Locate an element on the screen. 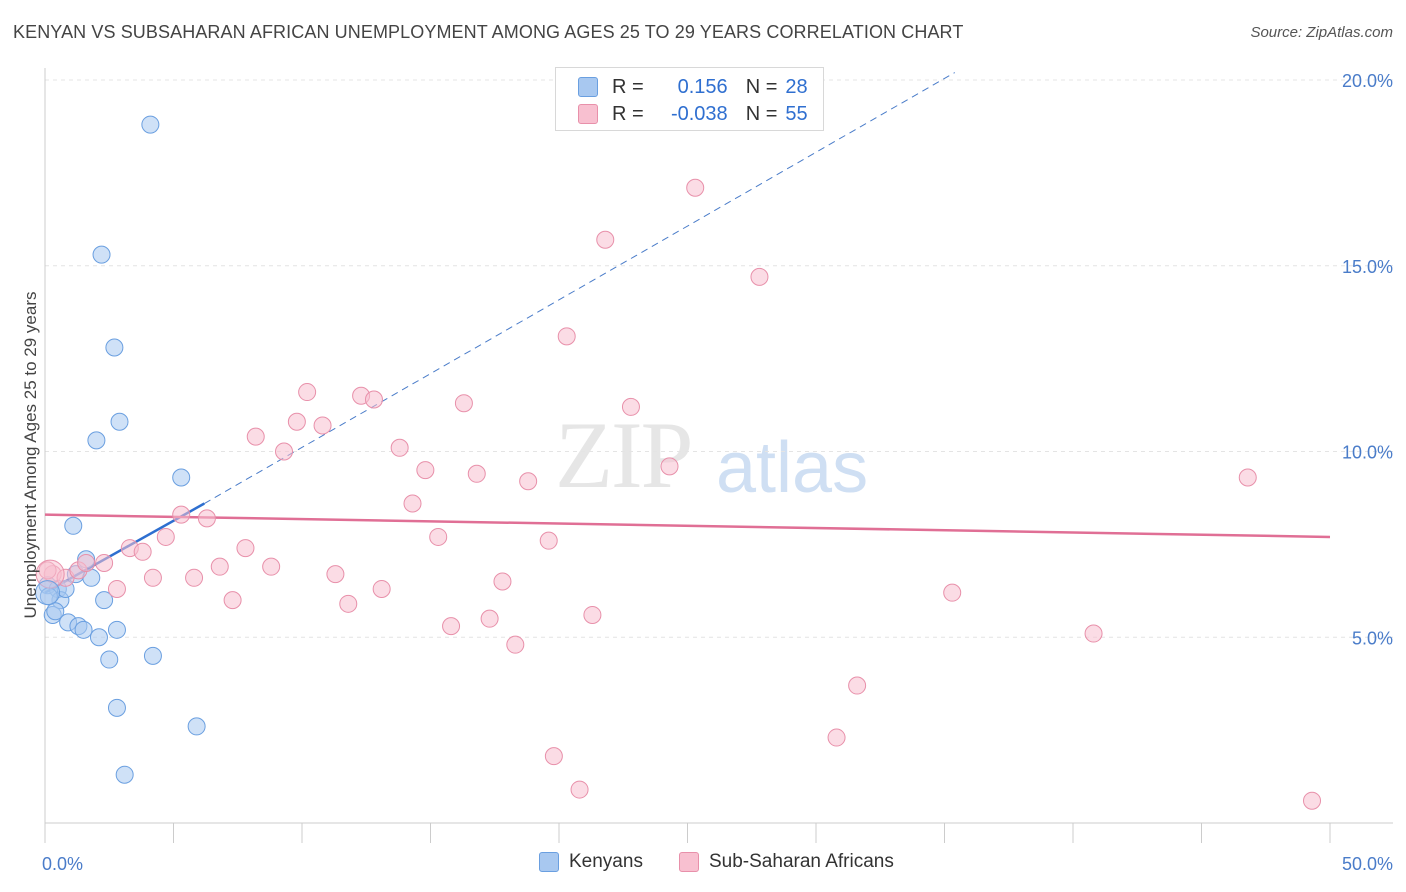 Image resolution: width=1406 pixels, height=892 pixels. legend-n-value-subsaharan: 55 is located at coordinates (796, 113).